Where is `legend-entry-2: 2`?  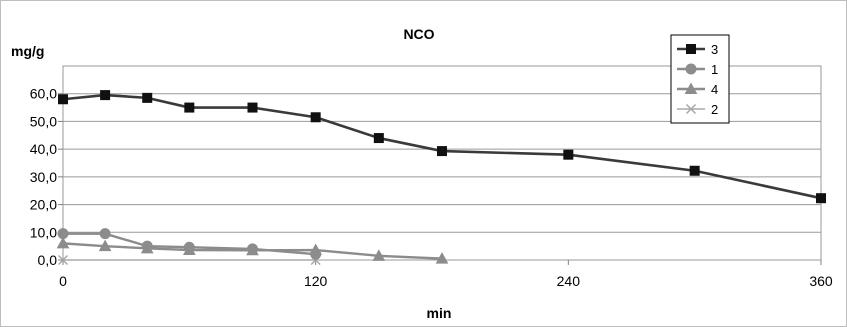 legend-entry-2: 2 is located at coordinates (697, 109).